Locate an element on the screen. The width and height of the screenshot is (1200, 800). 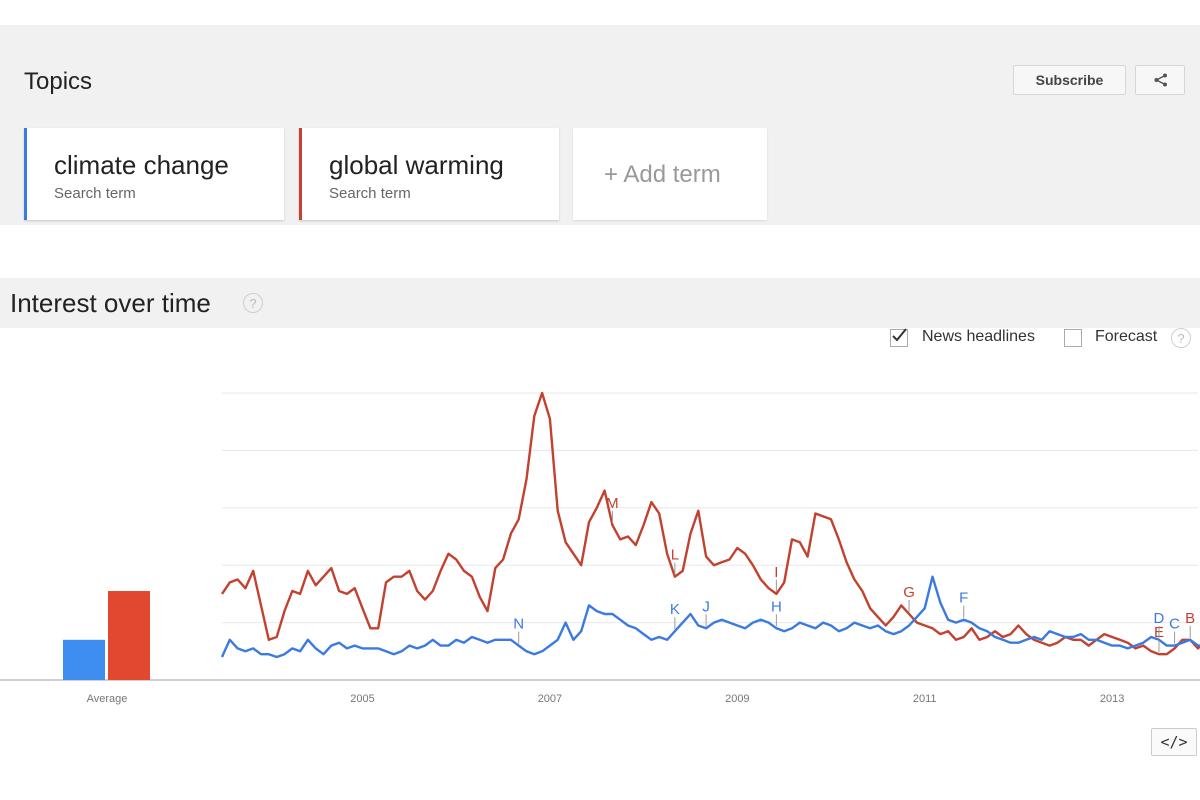
interest-title: Interest over time is located at coordinates (110, 303).